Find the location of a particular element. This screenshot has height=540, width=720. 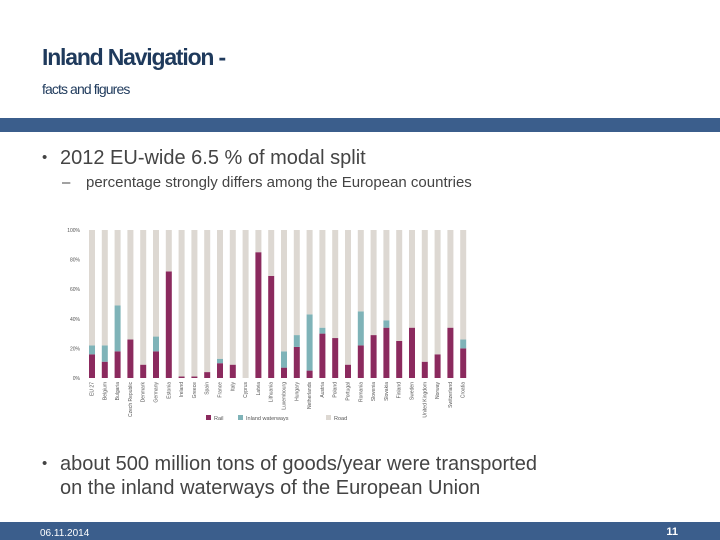

x-tick-label: Hungary is located at coordinates (297, 391).